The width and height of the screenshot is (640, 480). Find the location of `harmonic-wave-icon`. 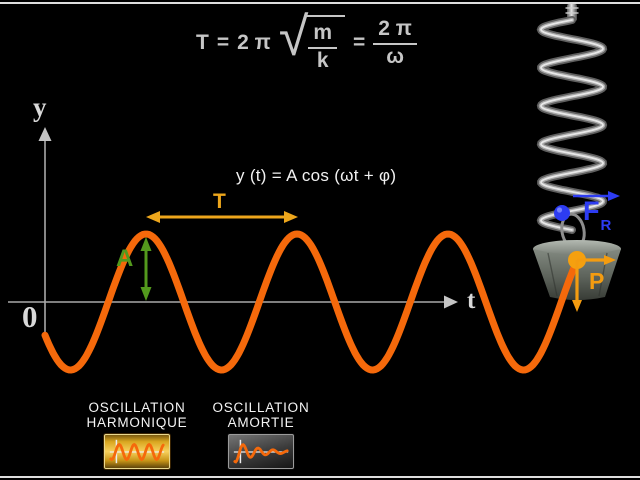

harmonic-wave-icon is located at coordinates (137, 451).